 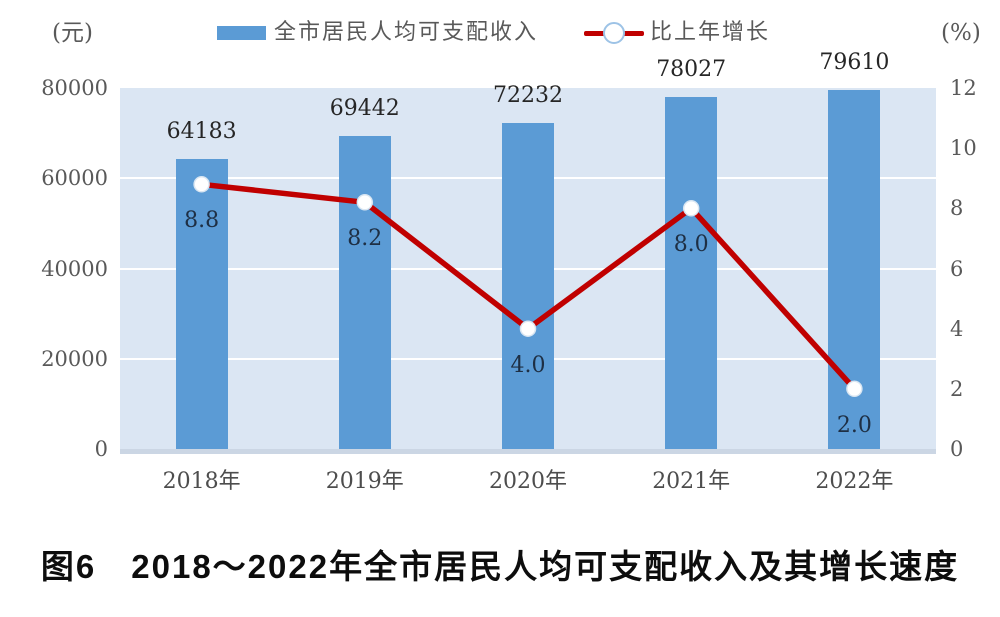 What do you see at coordinates (528, 365) in the screenshot?
I see `growth-rate-label: 4.0` at bounding box center [528, 365].